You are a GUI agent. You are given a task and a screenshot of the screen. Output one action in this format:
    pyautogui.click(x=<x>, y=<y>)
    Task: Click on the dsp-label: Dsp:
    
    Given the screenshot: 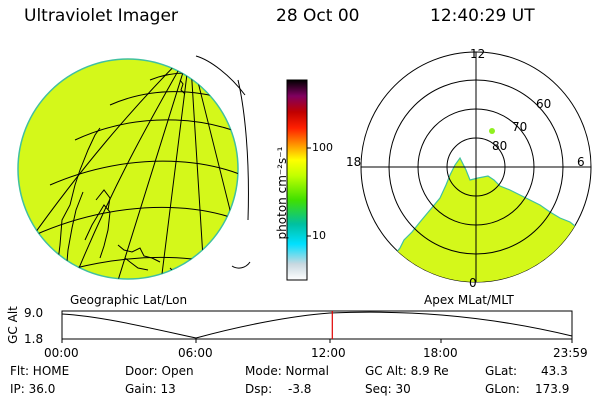 What is the action you would take?
    pyautogui.click(x=259, y=389)
    